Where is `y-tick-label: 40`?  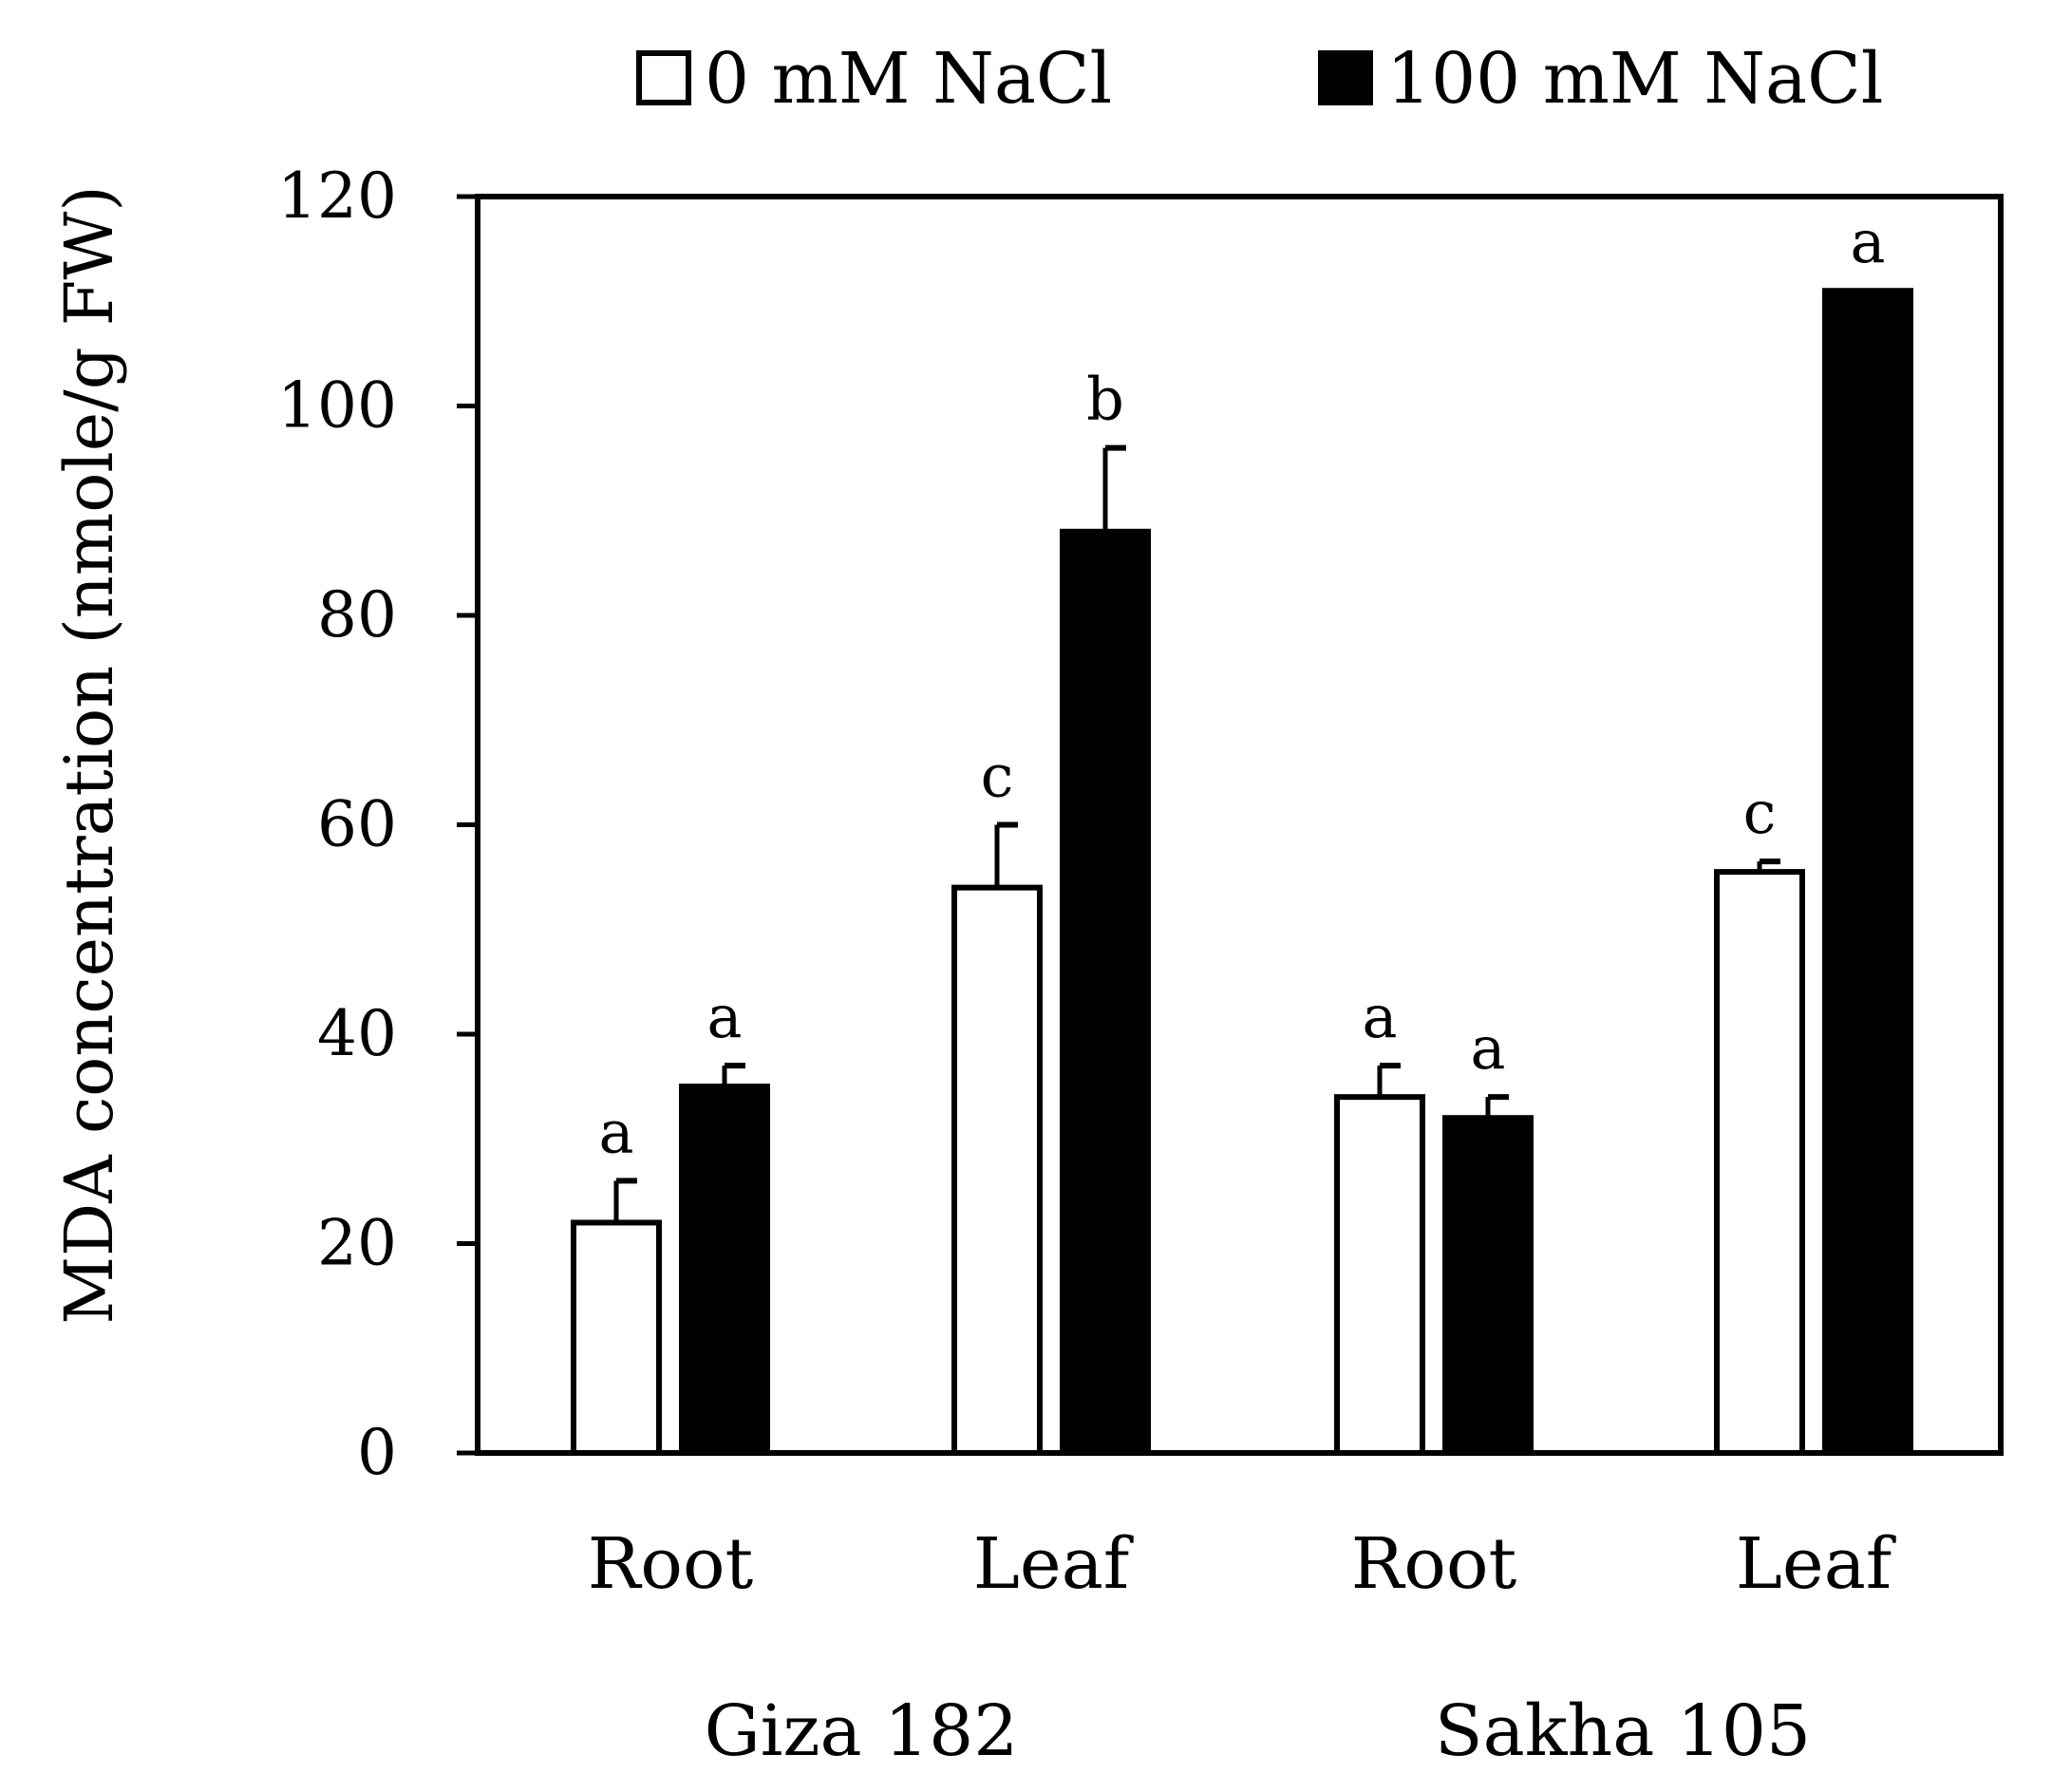 y-tick-label: 40 is located at coordinates (357, 1033).